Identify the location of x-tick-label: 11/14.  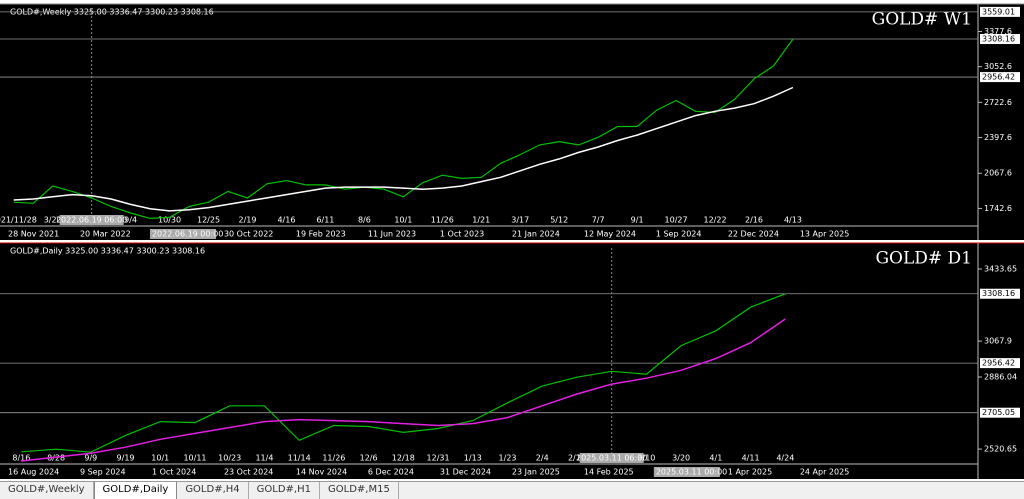
(299, 458).